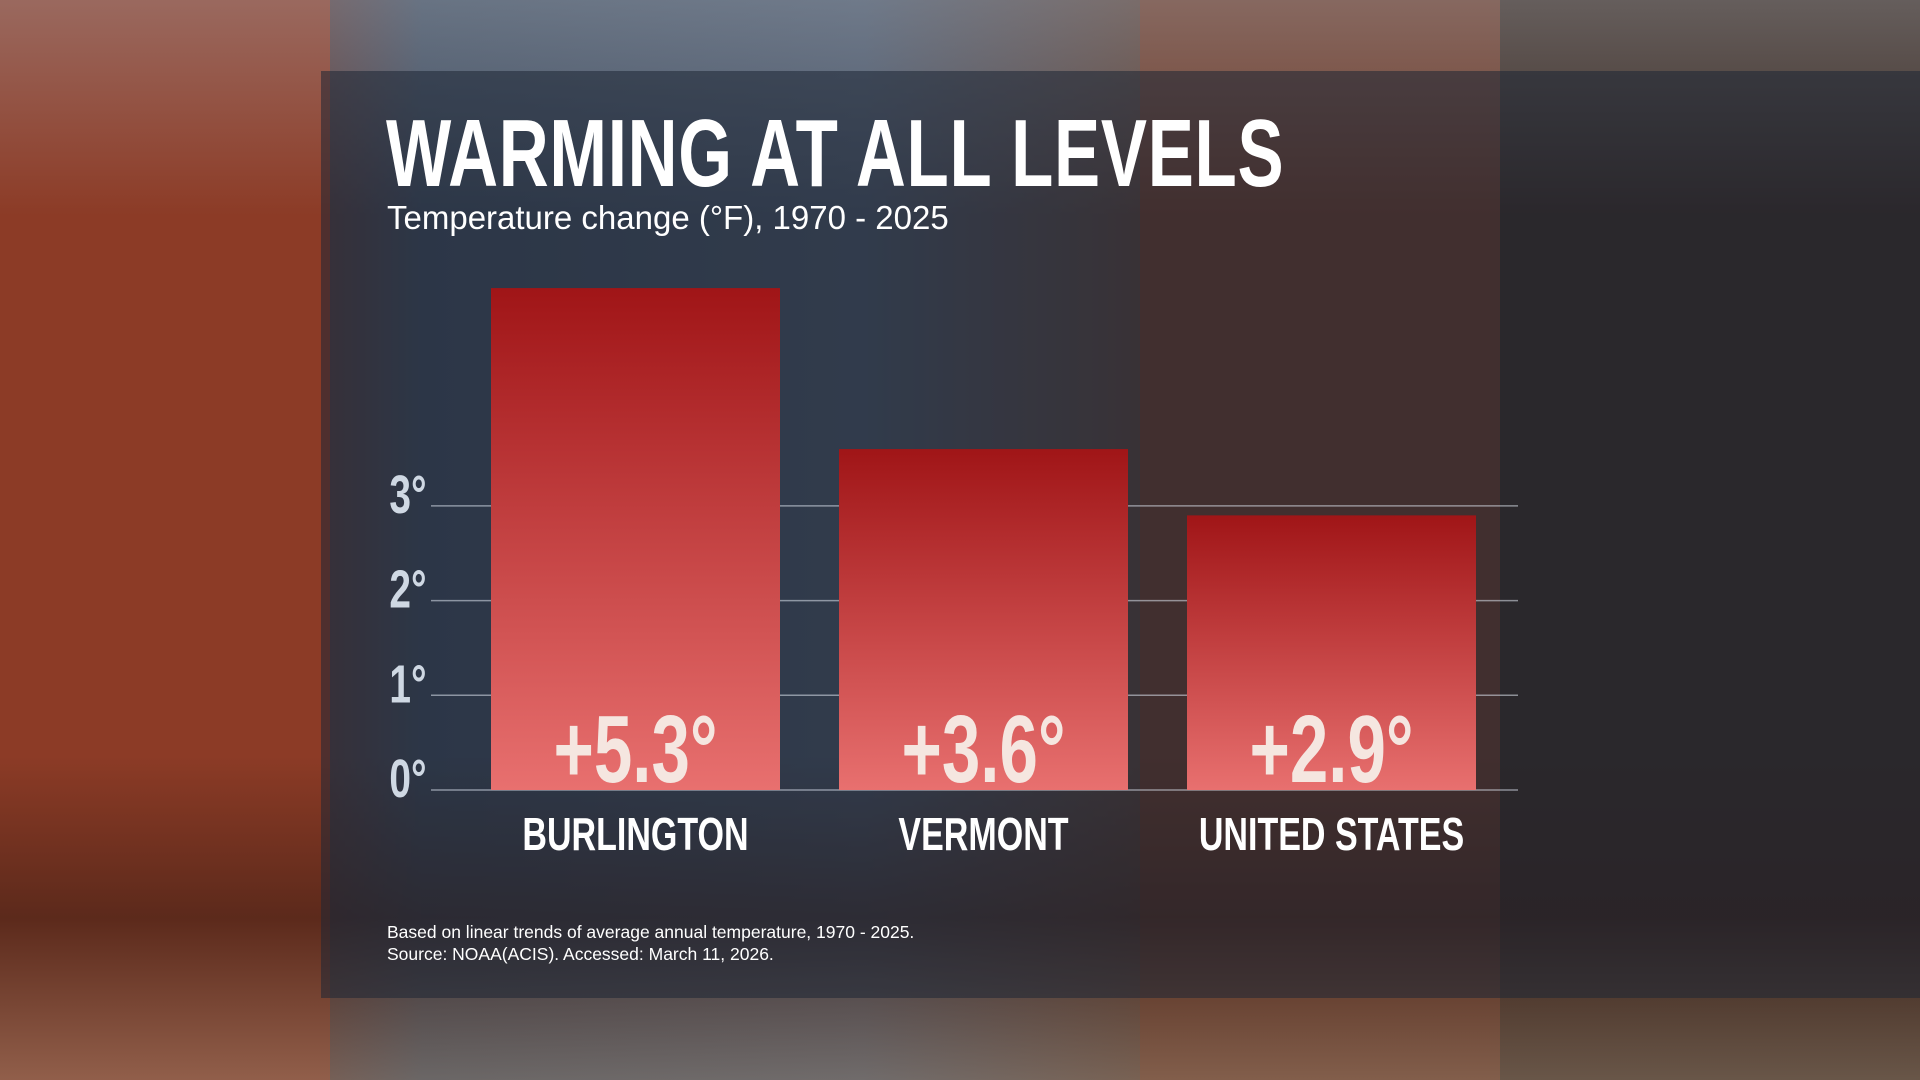 The width and height of the screenshot is (1920, 1080). What do you see at coordinates (407, 494) in the screenshot?
I see `y-tick-label: 3°` at bounding box center [407, 494].